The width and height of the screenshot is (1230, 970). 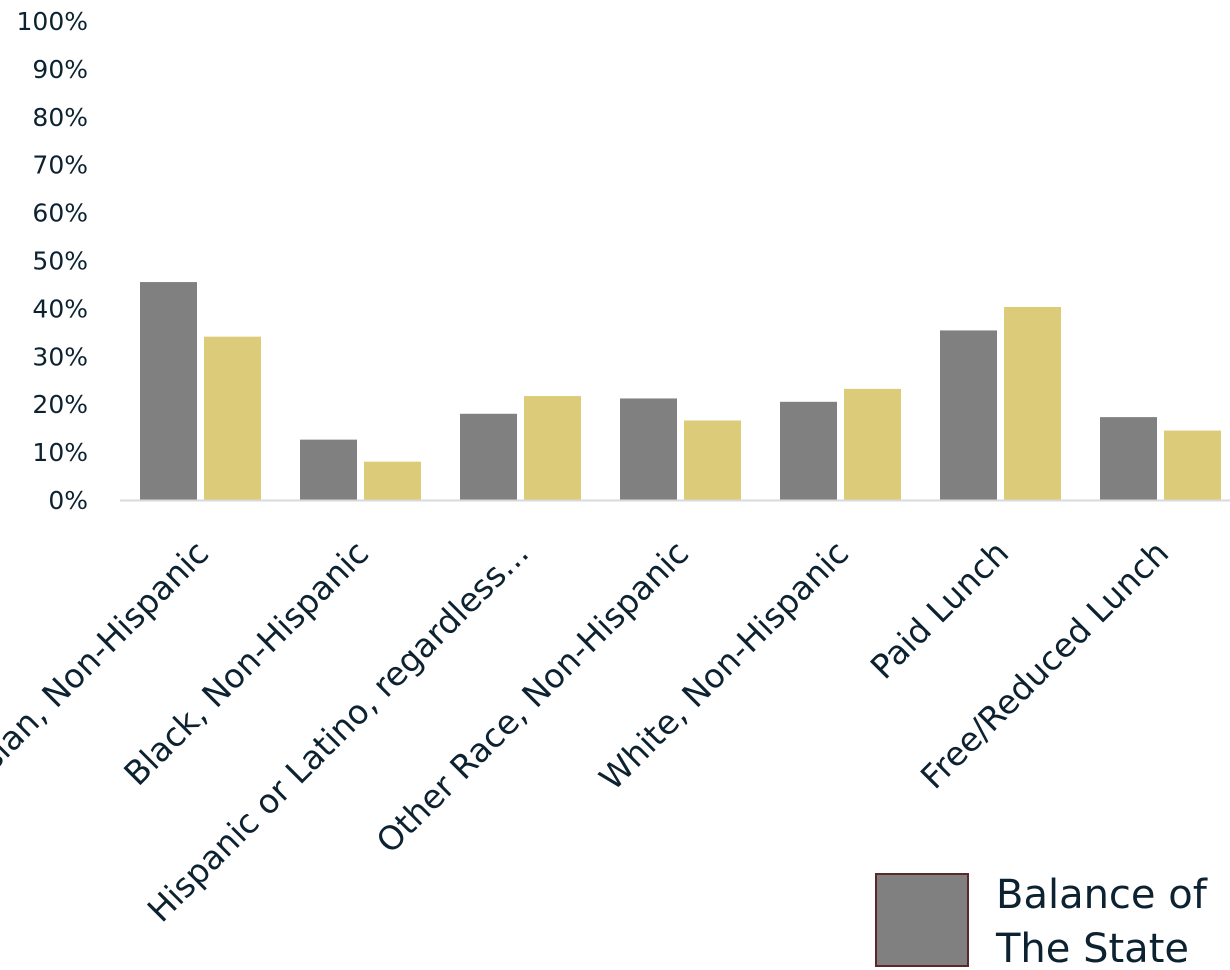 I want to click on y-tick-label: 80%, so click(x=60, y=117).